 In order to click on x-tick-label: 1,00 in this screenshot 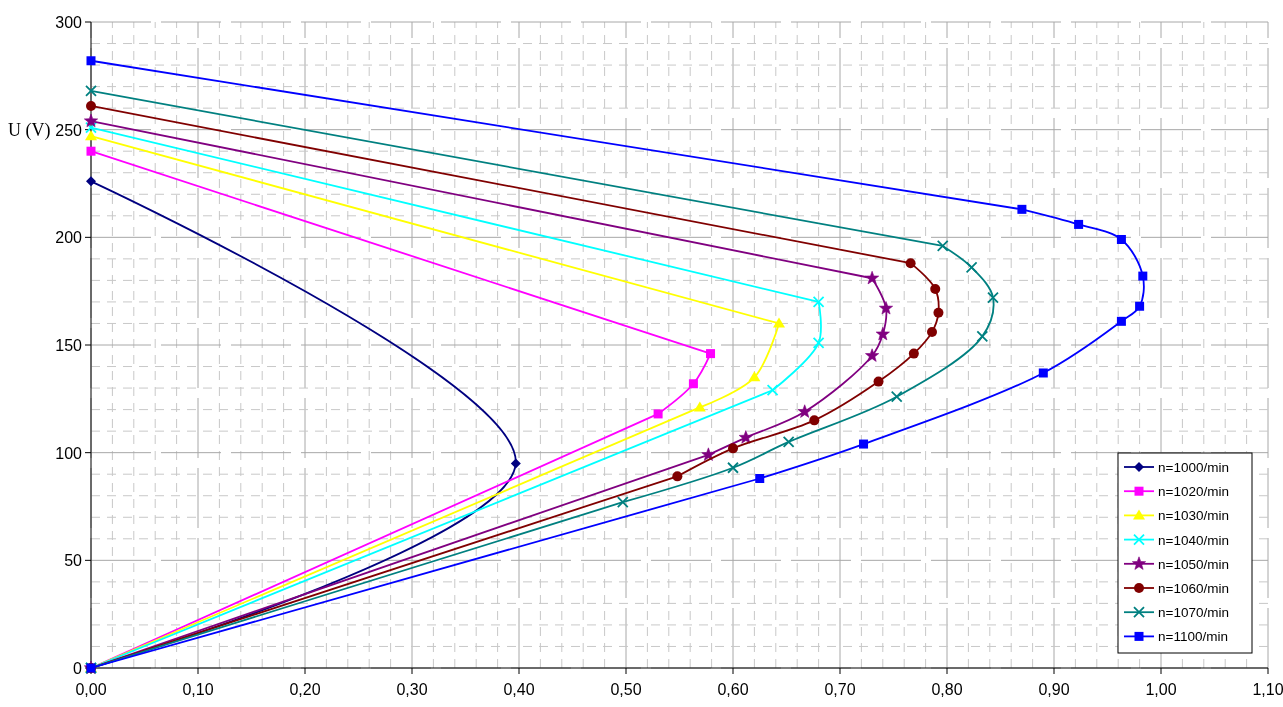, I will do `click(1161, 689)`.